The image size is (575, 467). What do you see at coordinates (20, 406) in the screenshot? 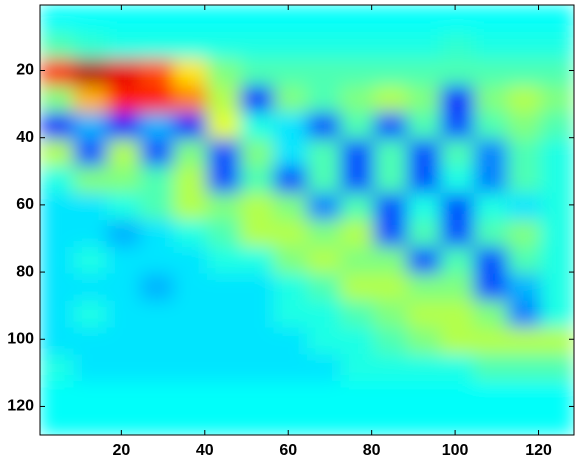
I see `y-tick-label: 120` at bounding box center [20, 406].